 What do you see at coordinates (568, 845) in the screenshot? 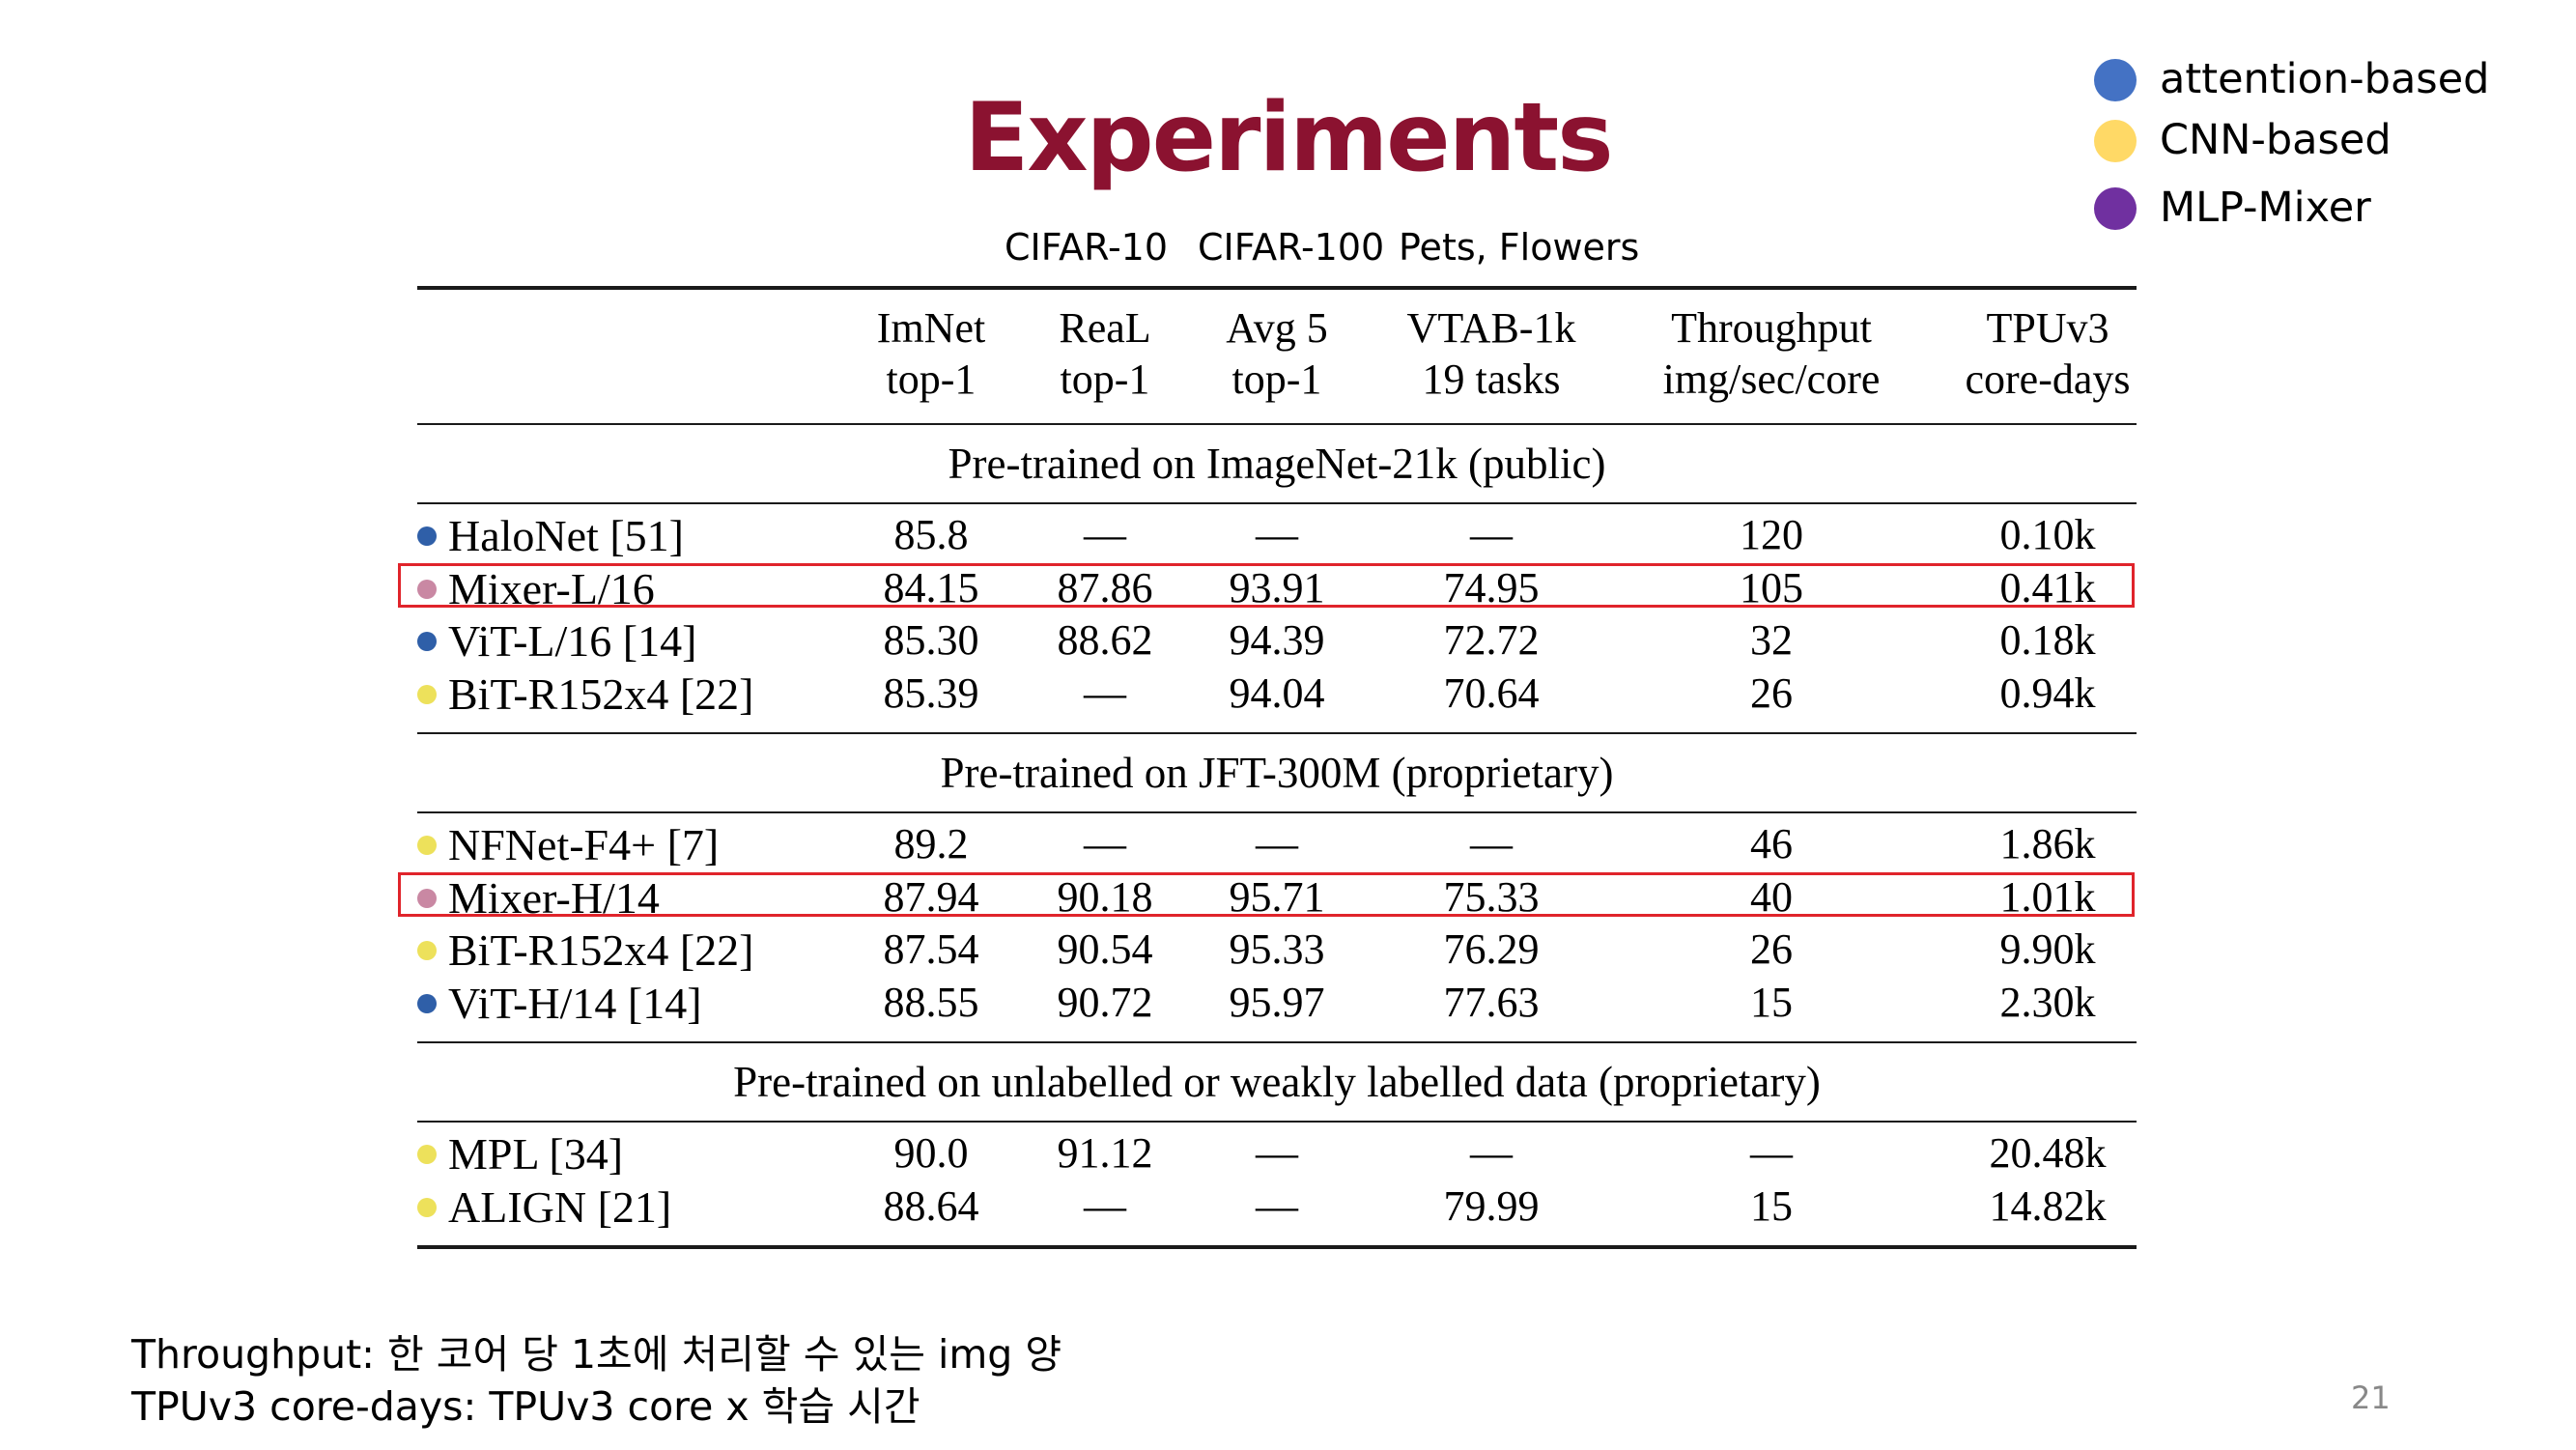
I see `model-name: NFNet-F4+ [7]` at bounding box center [568, 845].